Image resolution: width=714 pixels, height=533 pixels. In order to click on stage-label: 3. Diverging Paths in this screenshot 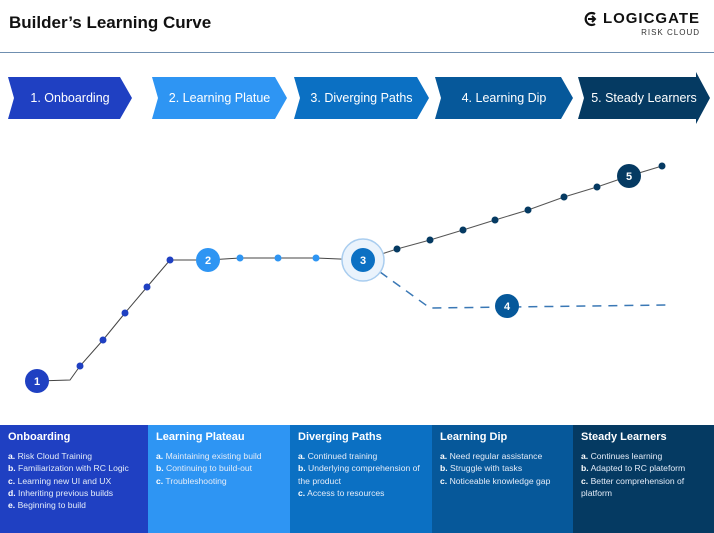, I will do `click(361, 98)`.